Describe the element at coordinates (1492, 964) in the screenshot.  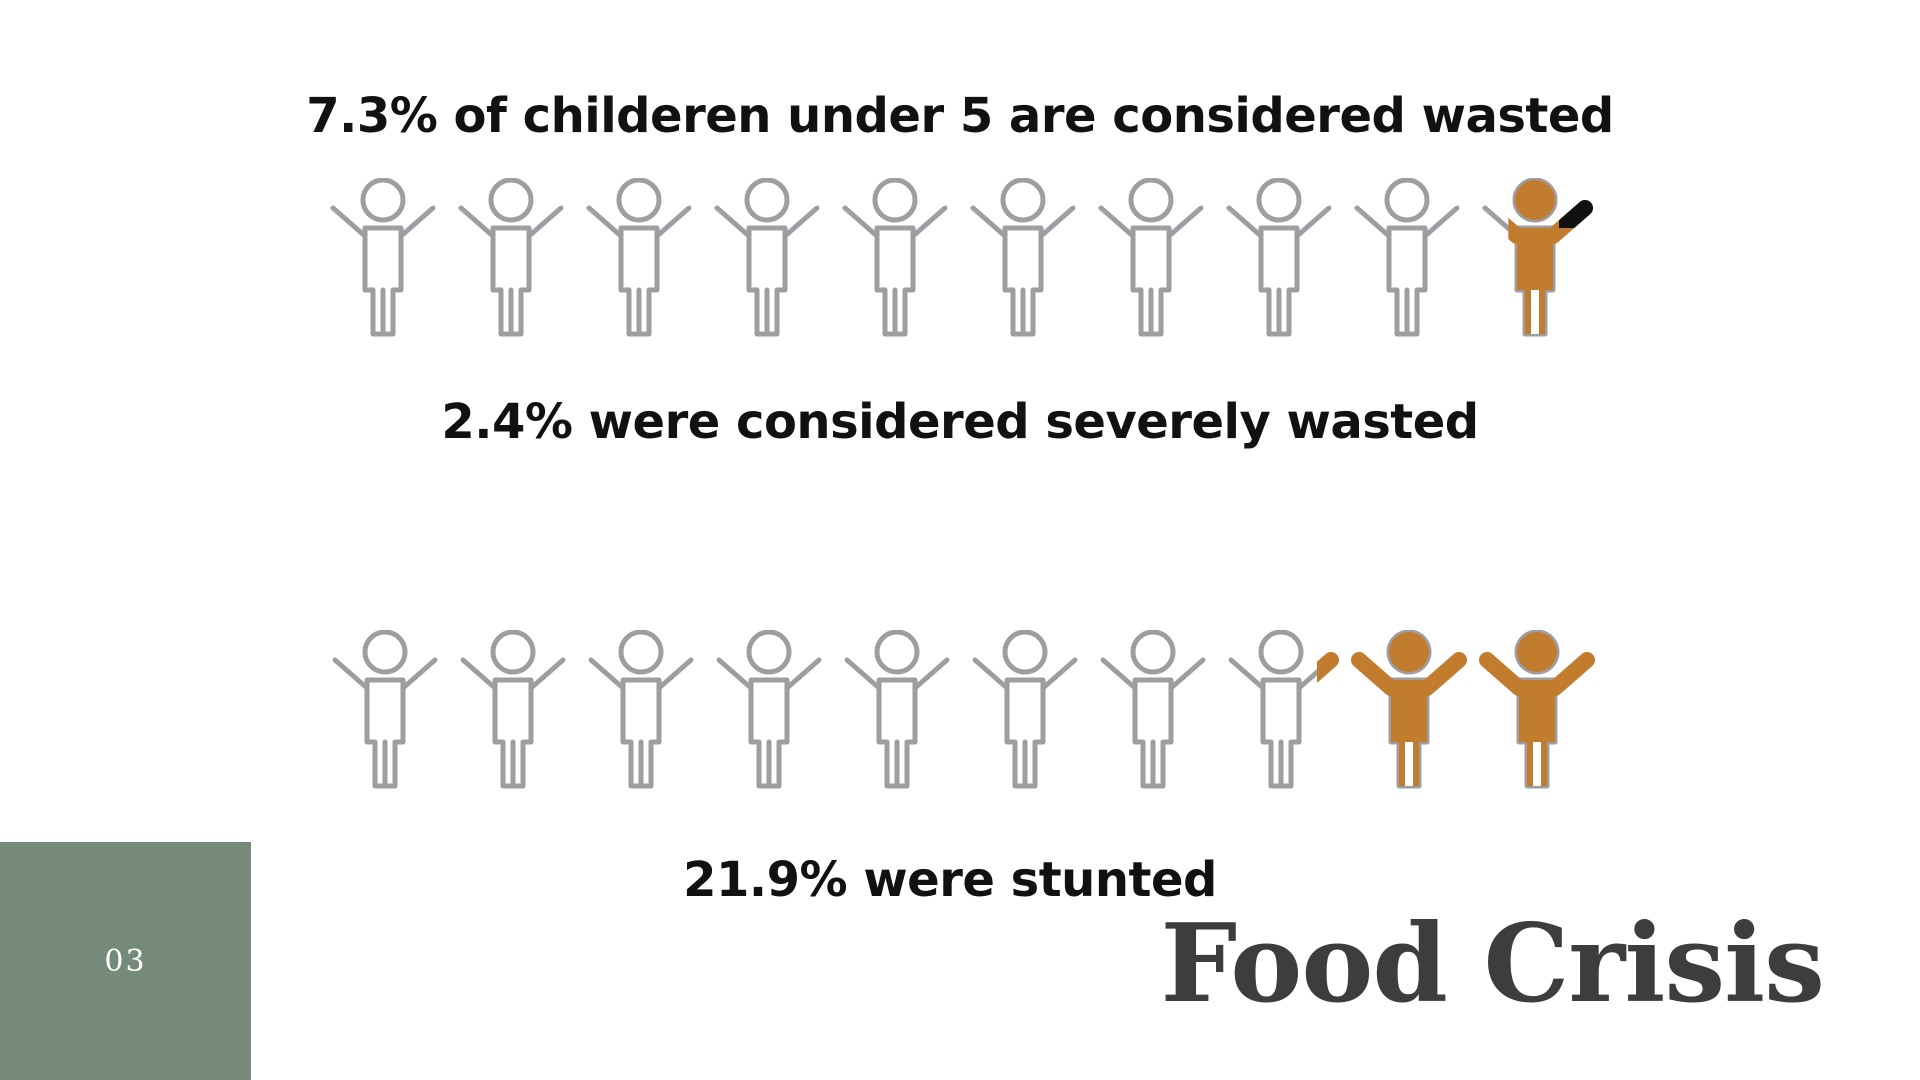
I see `slide-title: Food Crisis` at that location.